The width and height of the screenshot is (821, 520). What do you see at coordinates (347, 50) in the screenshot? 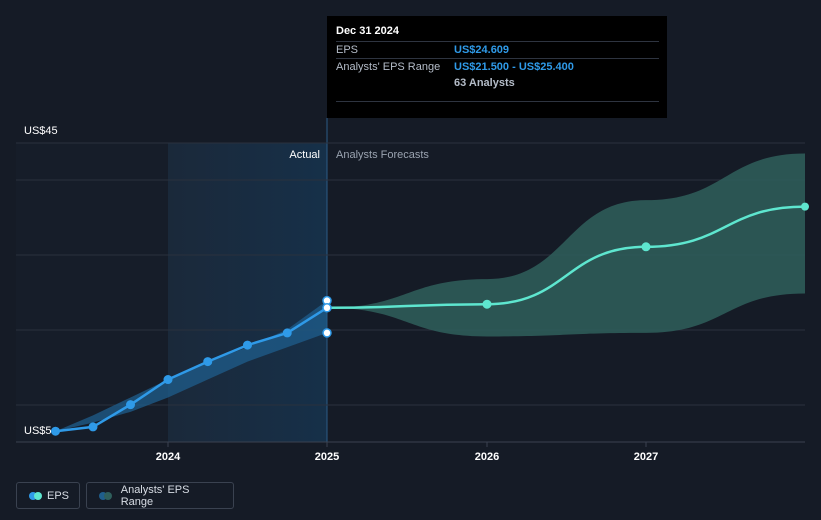
I see `tooltip-eps-label: EPS` at bounding box center [347, 50].